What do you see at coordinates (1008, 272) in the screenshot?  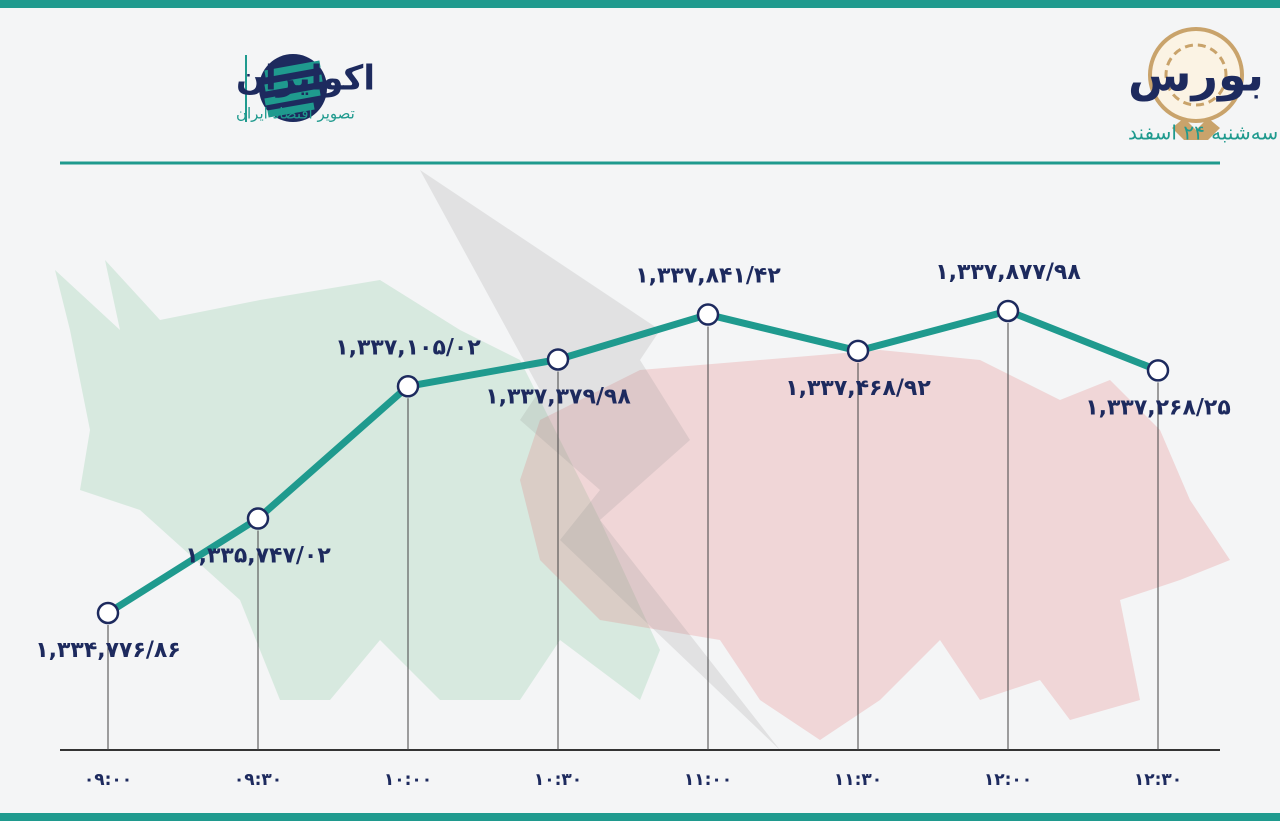 I see `value-label: ۱,۳۳۷,۸۷۷/۹۸` at bounding box center [1008, 272].